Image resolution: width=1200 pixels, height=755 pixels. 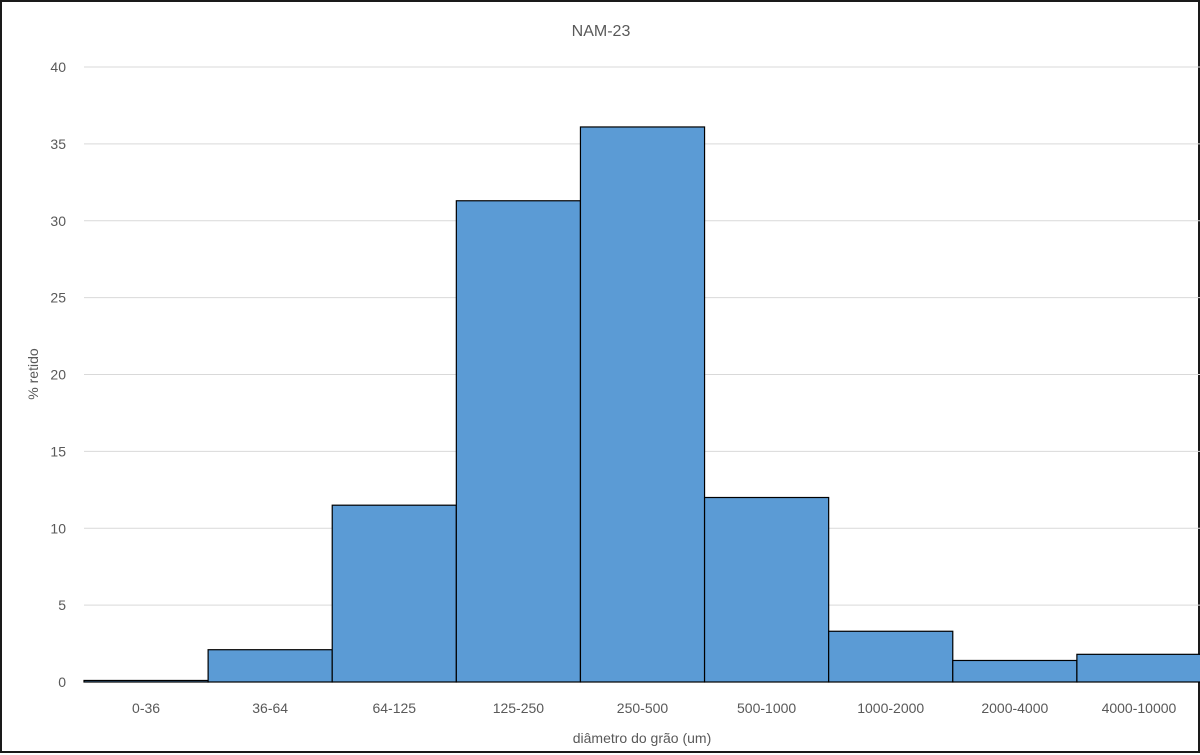 I want to click on x-tick-label: 4000-10000, so click(x=1139, y=708).